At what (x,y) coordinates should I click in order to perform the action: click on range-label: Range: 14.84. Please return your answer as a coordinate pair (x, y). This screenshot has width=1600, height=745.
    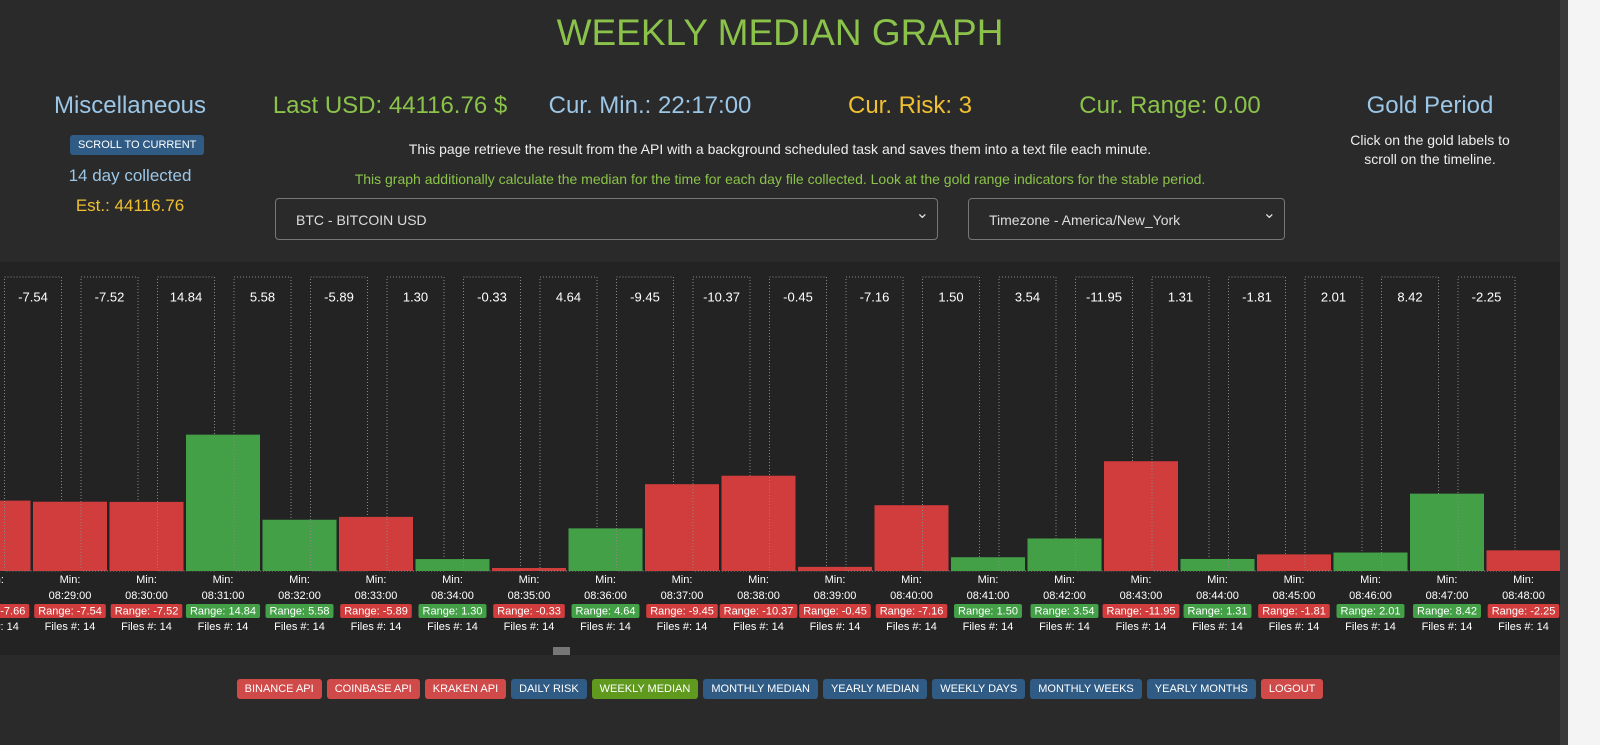
    Looking at the image, I should click on (223, 611).